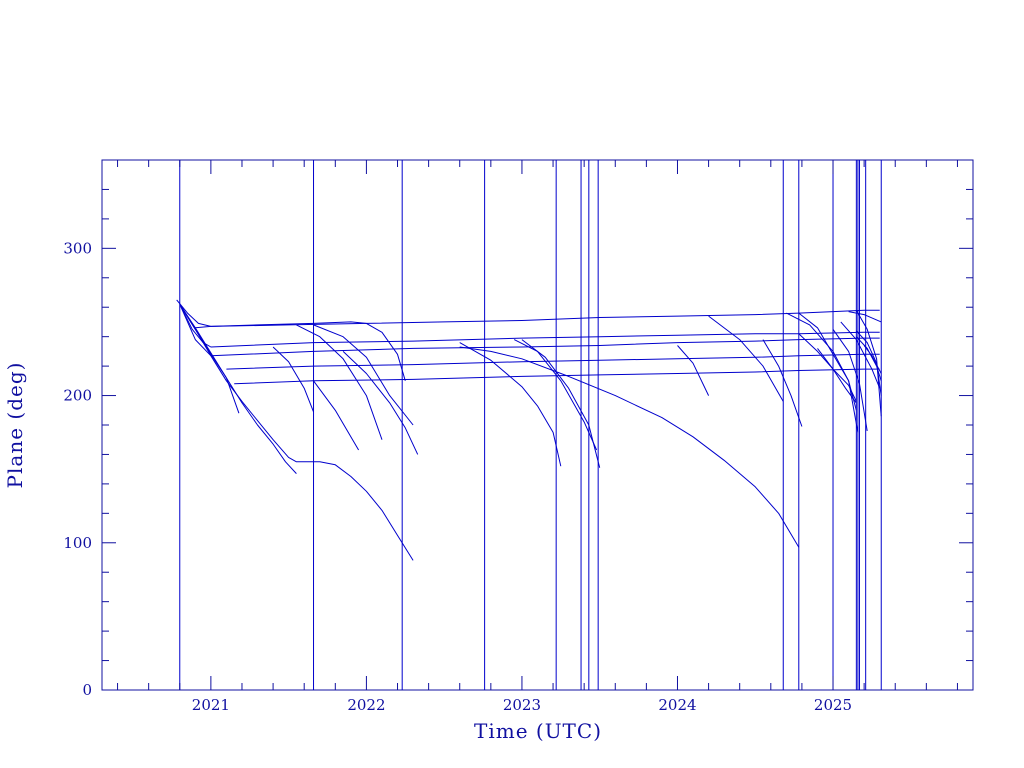  Describe the element at coordinates (15, 425) in the screenshot. I see `y-axis-title: Plane (deg)` at that location.